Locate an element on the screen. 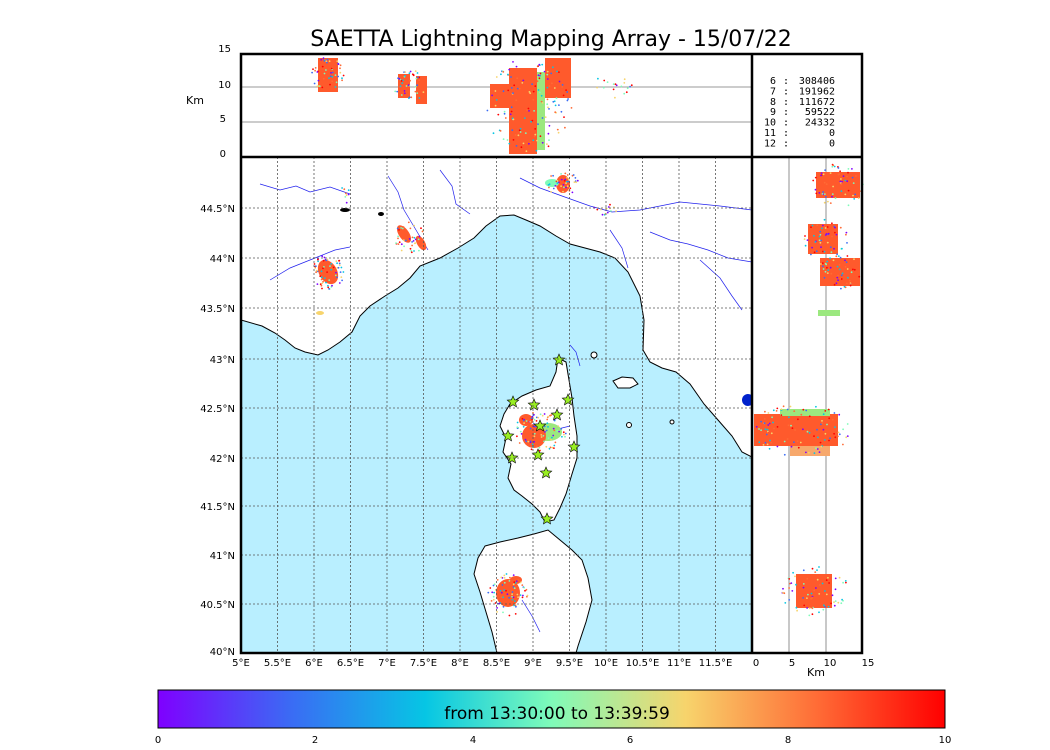  altitude-tick: 10 is located at coordinates (224, 85).